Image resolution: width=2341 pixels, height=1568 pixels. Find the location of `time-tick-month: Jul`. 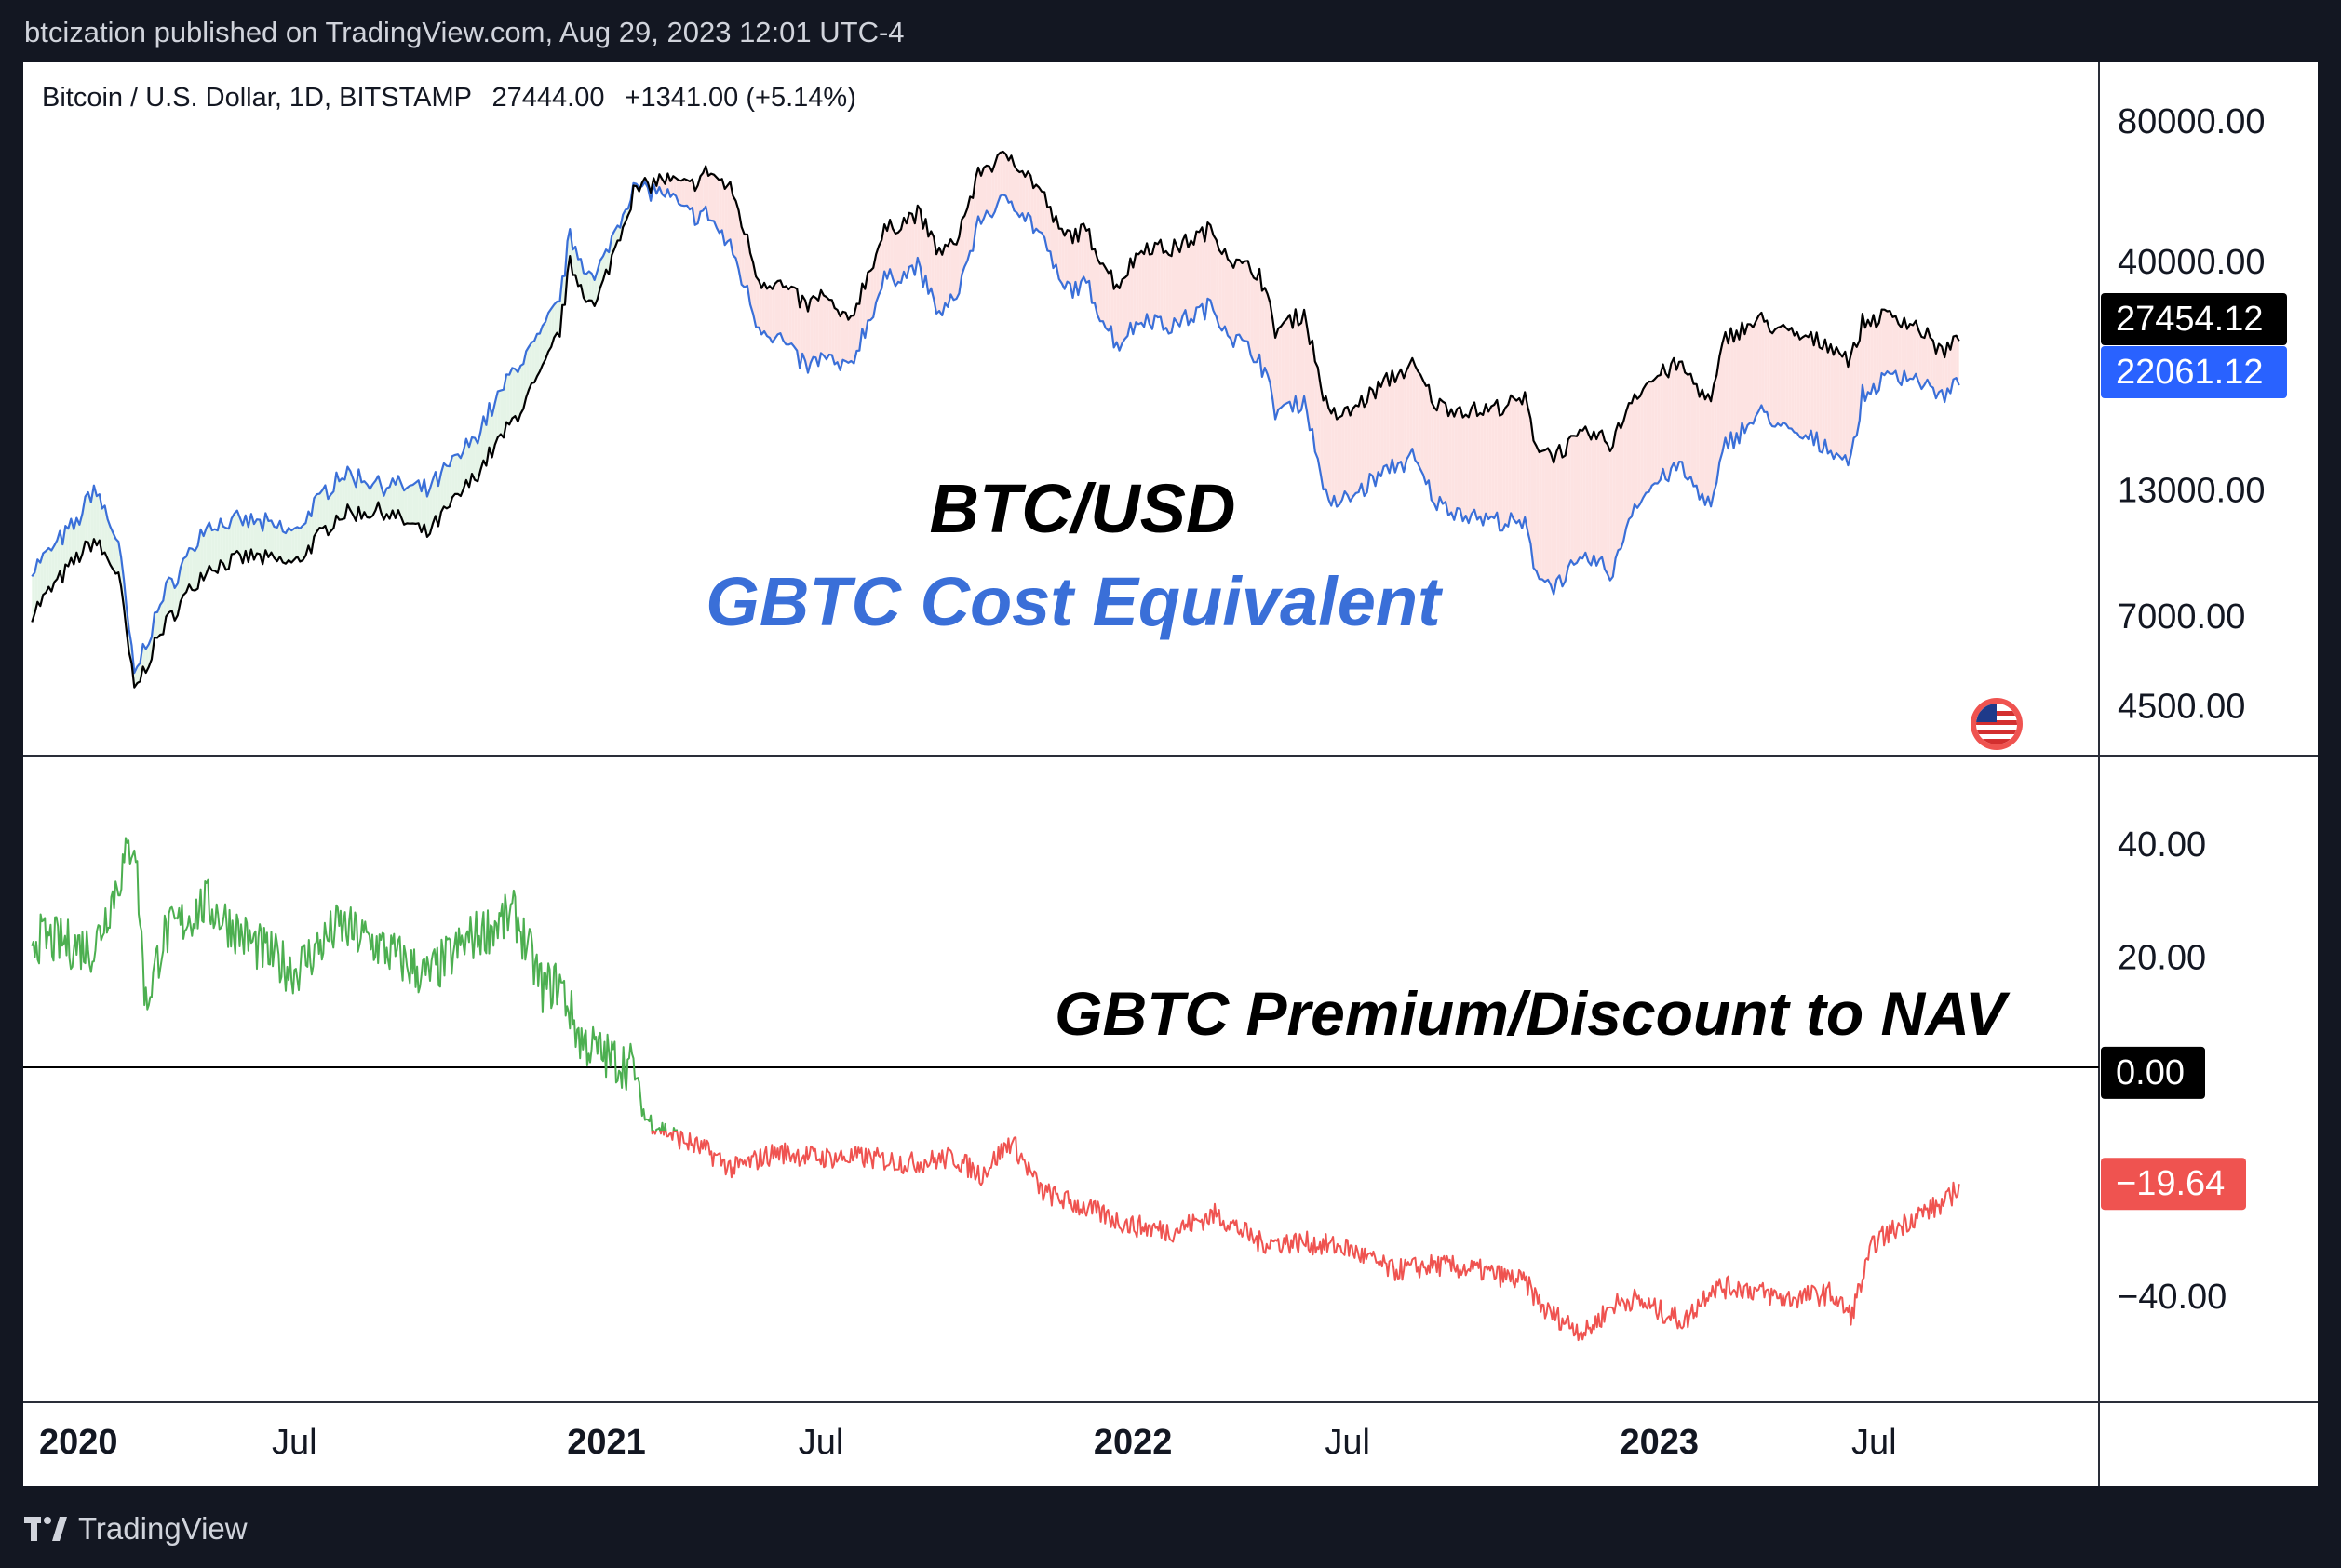

time-tick-month: Jul is located at coordinates (1874, 1442).